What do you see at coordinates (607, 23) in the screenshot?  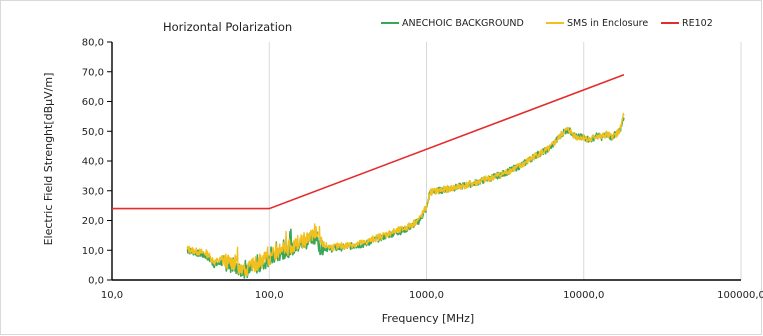 I see `legend-label-sms: SMS in Enclosure` at bounding box center [607, 23].